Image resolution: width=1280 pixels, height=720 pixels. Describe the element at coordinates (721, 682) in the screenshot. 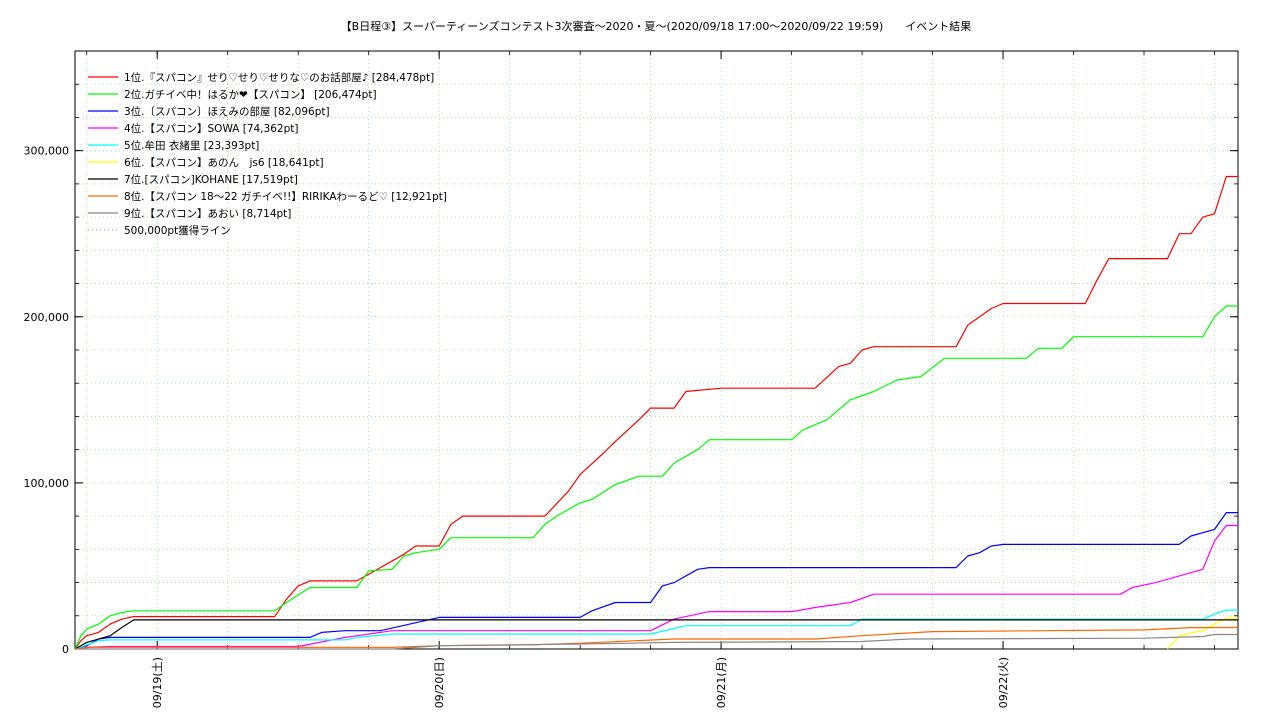

I see `x-tick-label: 09/21(月)` at that location.